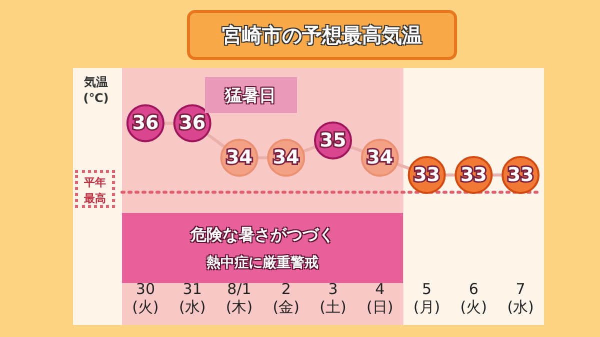 The height and width of the screenshot is (337, 600). What do you see at coordinates (95, 189) in the screenshot?
I see `ref-line-label: 平年最高` at bounding box center [95, 189].